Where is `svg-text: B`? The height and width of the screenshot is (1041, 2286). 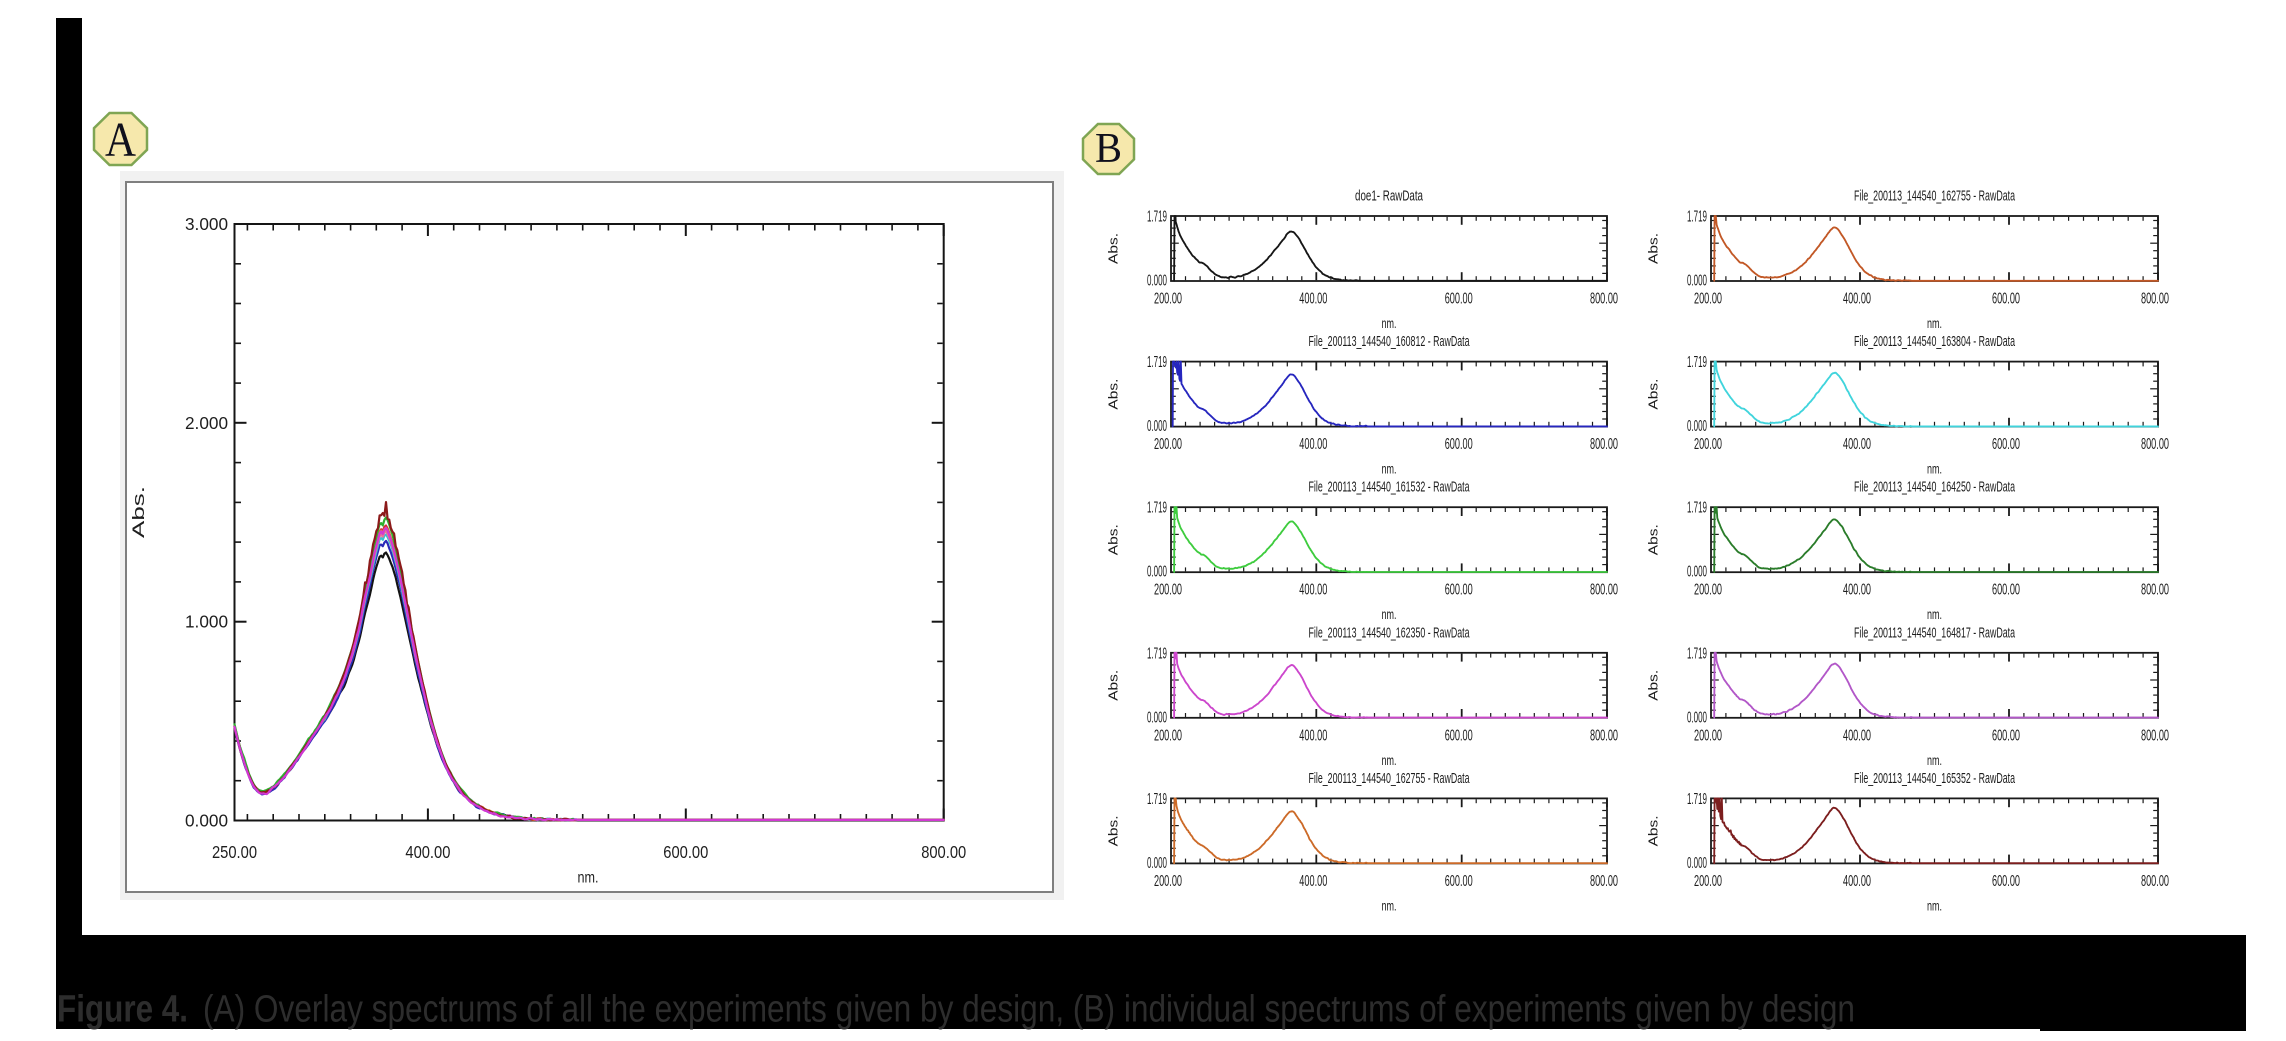
svg-text: B is located at coordinates (1108, 149).